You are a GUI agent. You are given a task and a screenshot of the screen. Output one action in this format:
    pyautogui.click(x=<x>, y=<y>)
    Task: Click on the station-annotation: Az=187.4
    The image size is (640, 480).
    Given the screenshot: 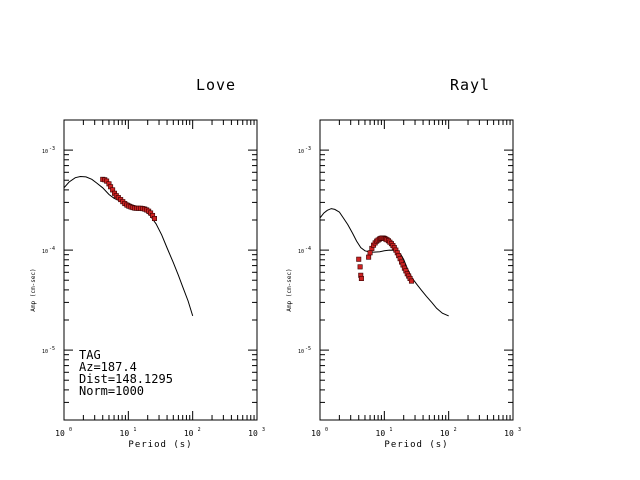 What is the action you would take?
    pyautogui.click(x=108, y=367)
    